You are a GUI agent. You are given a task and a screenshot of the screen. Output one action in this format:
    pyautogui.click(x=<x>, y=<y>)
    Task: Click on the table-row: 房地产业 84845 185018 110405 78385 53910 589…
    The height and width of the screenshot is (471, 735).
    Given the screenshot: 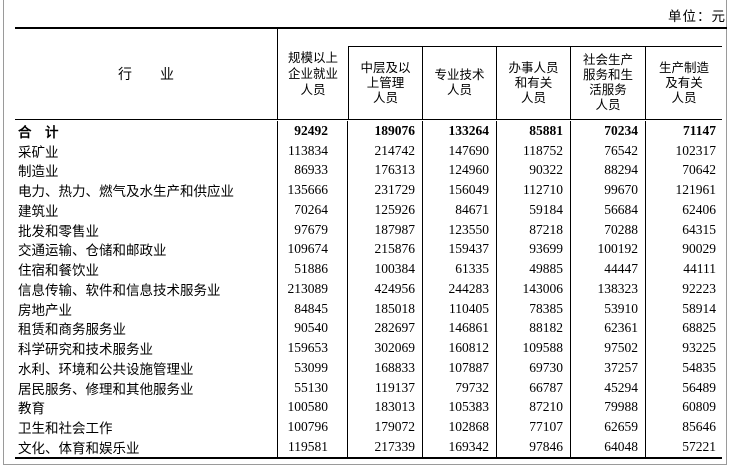 What is the action you would take?
    pyautogui.click(x=368, y=308)
    